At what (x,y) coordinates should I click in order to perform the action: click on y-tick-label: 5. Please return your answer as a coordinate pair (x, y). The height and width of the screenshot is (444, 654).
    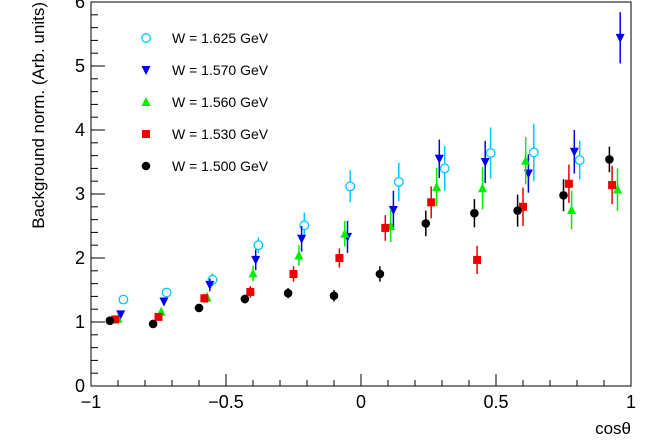
    Looking at the image, I should click on (80, 66).